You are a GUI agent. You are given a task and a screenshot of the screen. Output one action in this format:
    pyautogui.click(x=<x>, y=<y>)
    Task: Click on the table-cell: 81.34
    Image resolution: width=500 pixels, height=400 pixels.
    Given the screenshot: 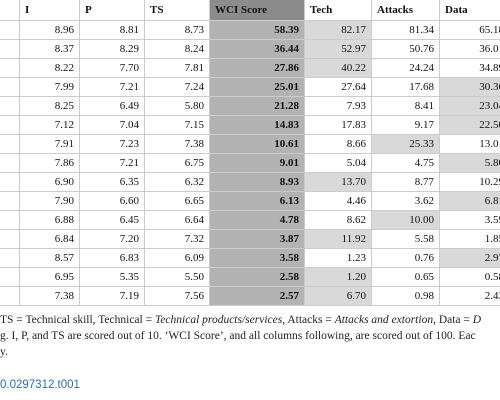 What is the action you would take?
    pyautogui.click(x=406, y=30)
    